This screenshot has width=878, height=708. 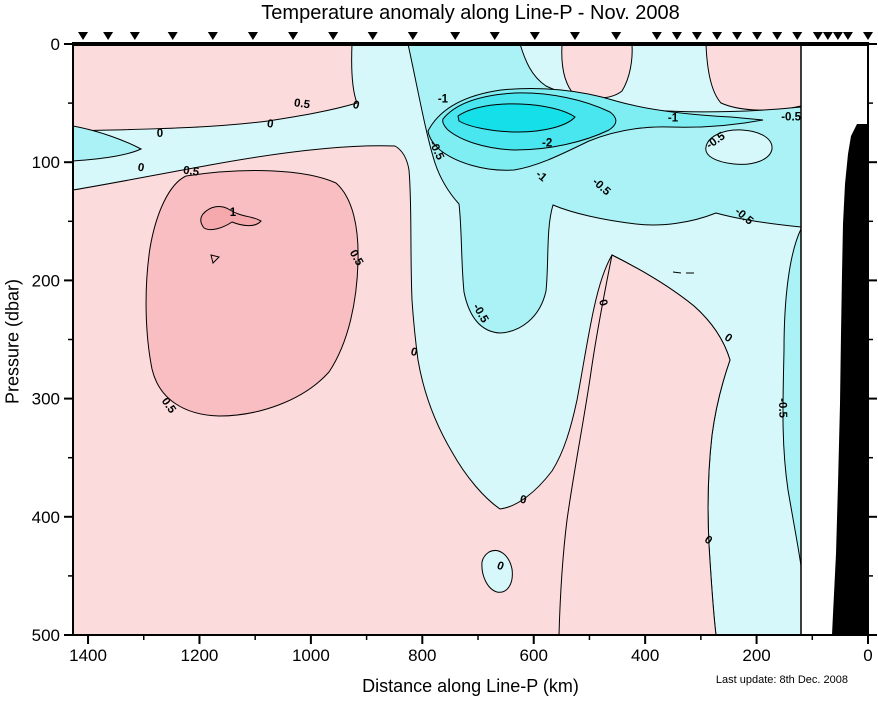 I want to click on x-tick-label: 1200, so click(x=200, y=655).